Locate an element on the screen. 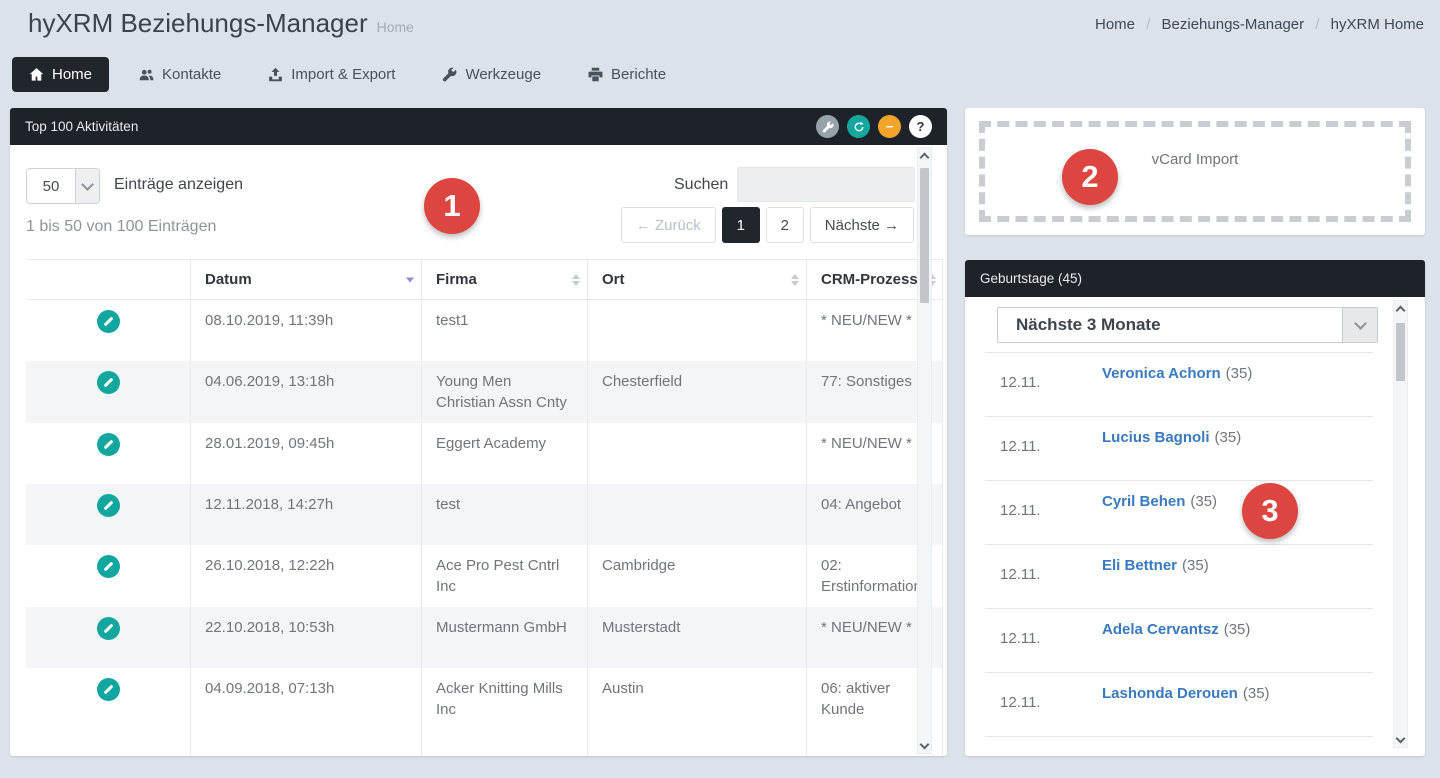 The width and height of the screenshot is (1440, 778). activities-panel-header: Top 100 Aktivitäten − ? is located at coordinates (478, 126).